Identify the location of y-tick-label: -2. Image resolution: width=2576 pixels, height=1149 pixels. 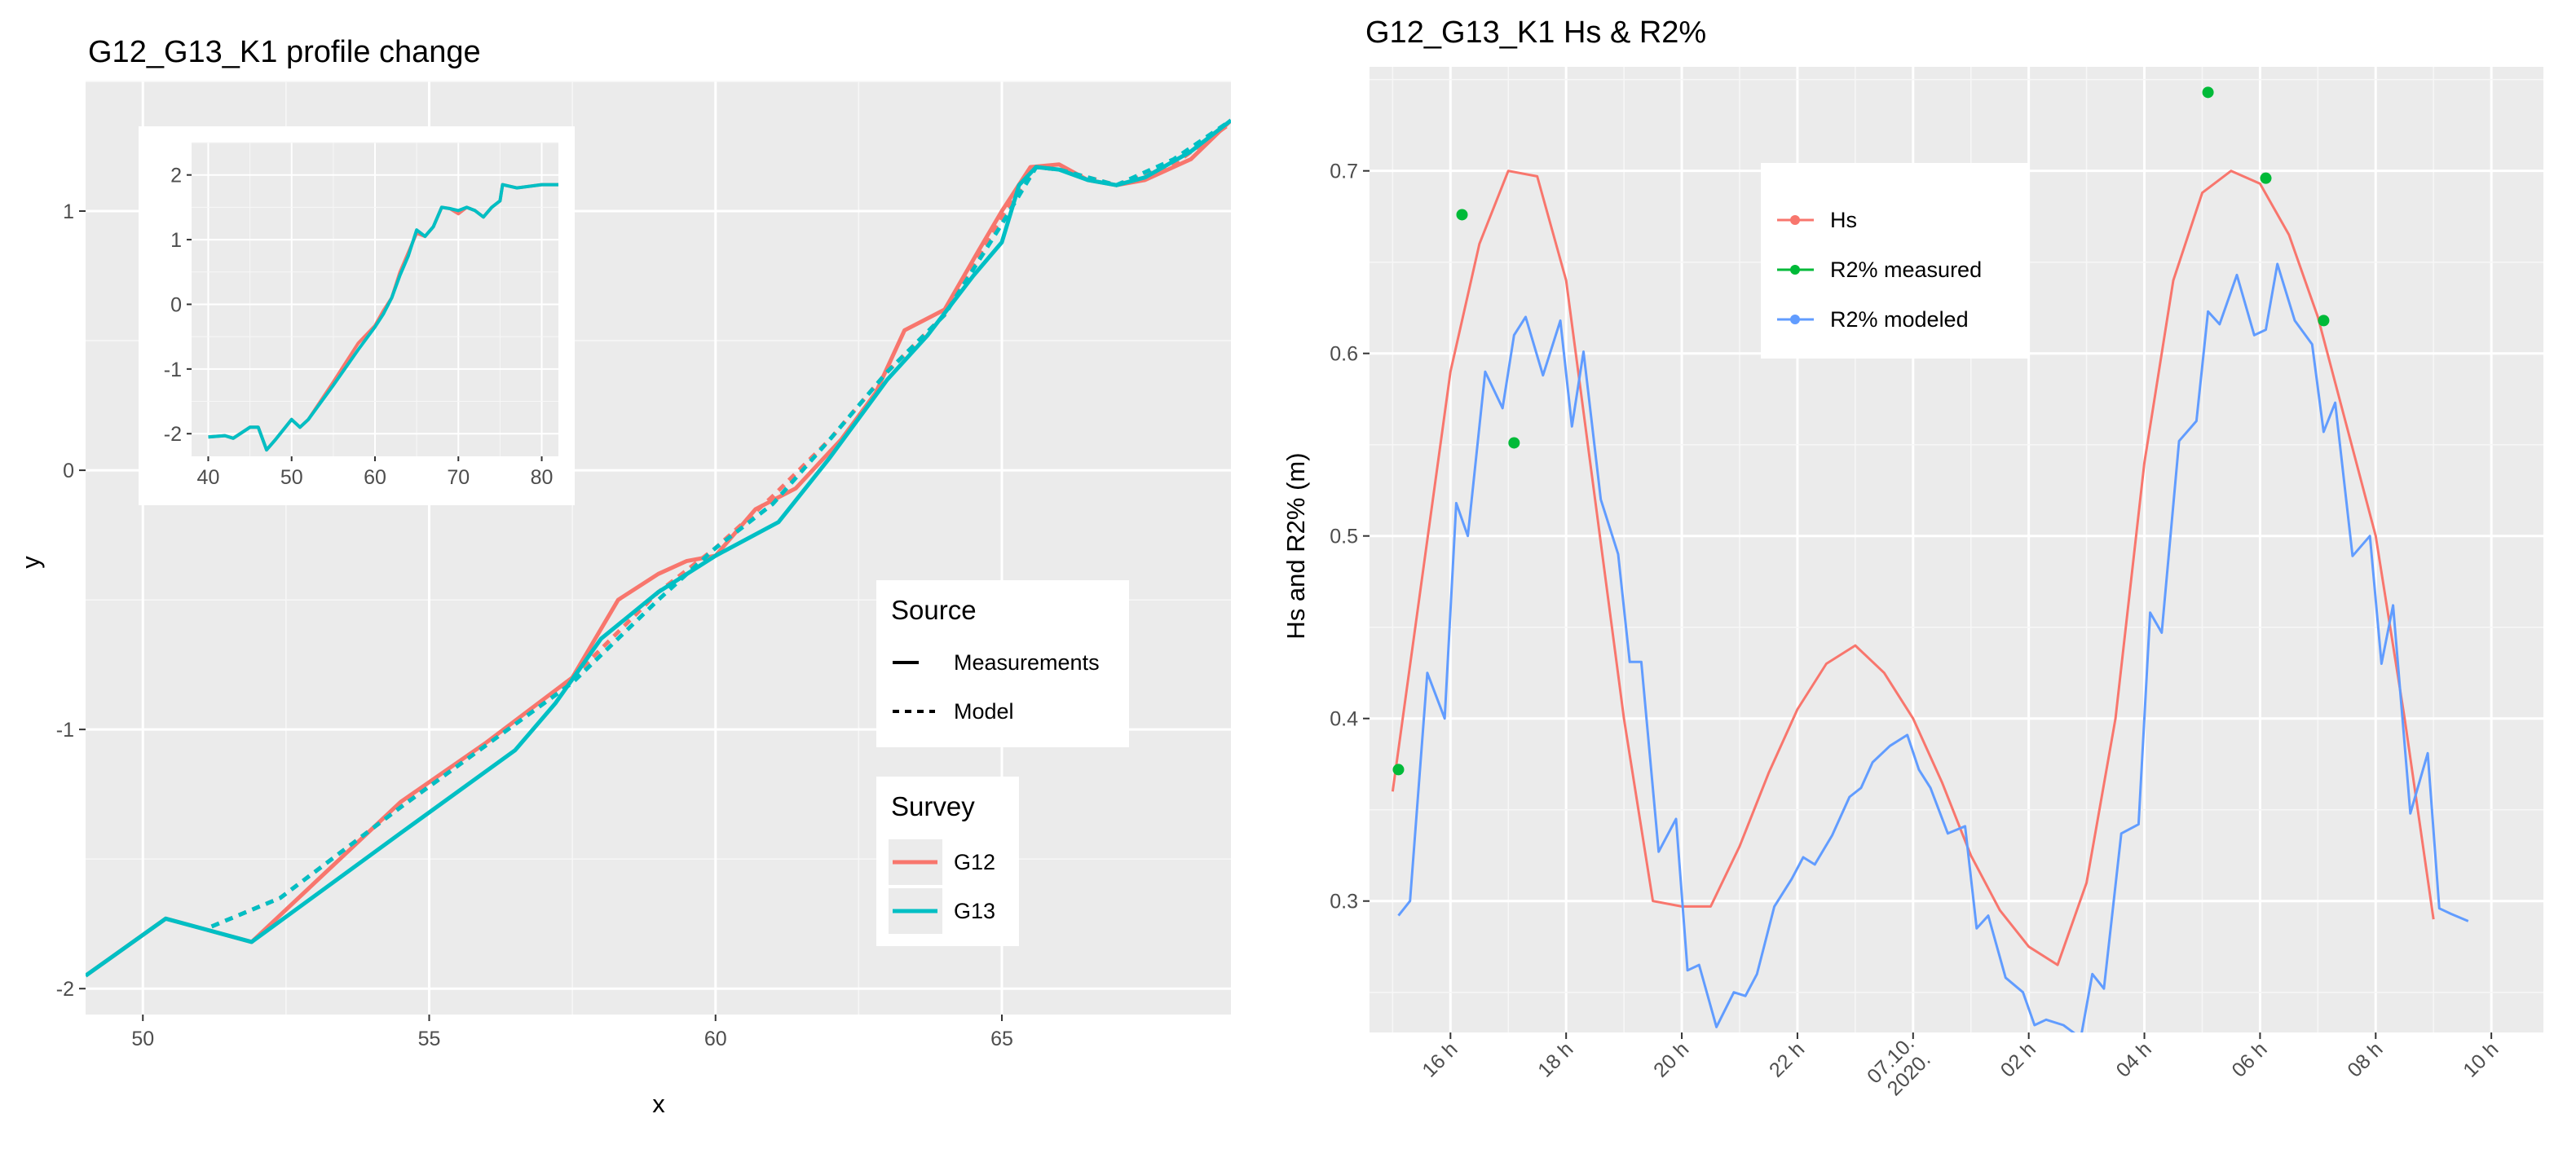
(65, 989).